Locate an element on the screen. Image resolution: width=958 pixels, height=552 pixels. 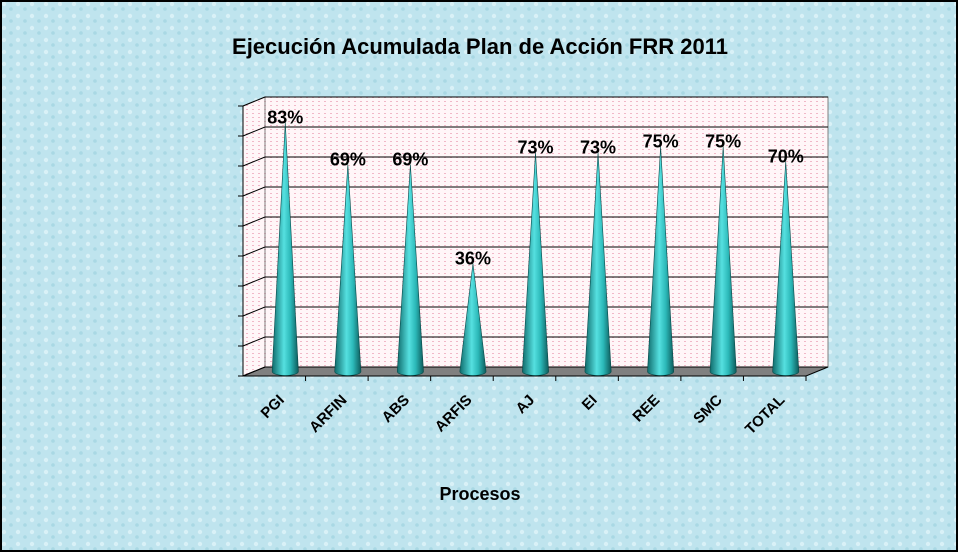
value-label: 36% is located at coordinates (473, 258).